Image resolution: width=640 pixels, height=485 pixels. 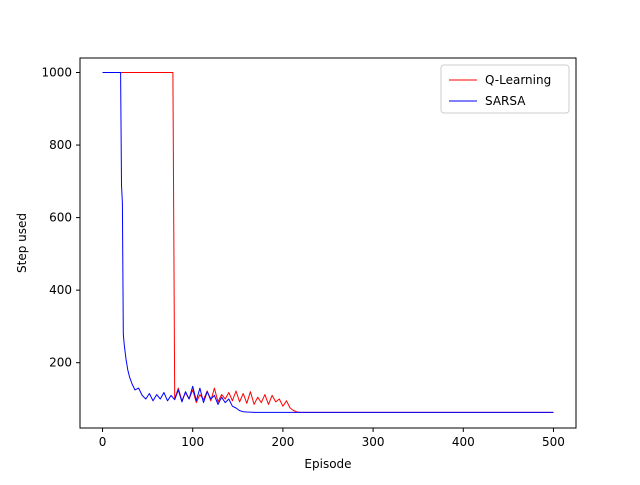 What do you see at coordinates (56, 73) in the screenshot?
I see `y-tick-label: 1000` at bounding box center [56, 73].